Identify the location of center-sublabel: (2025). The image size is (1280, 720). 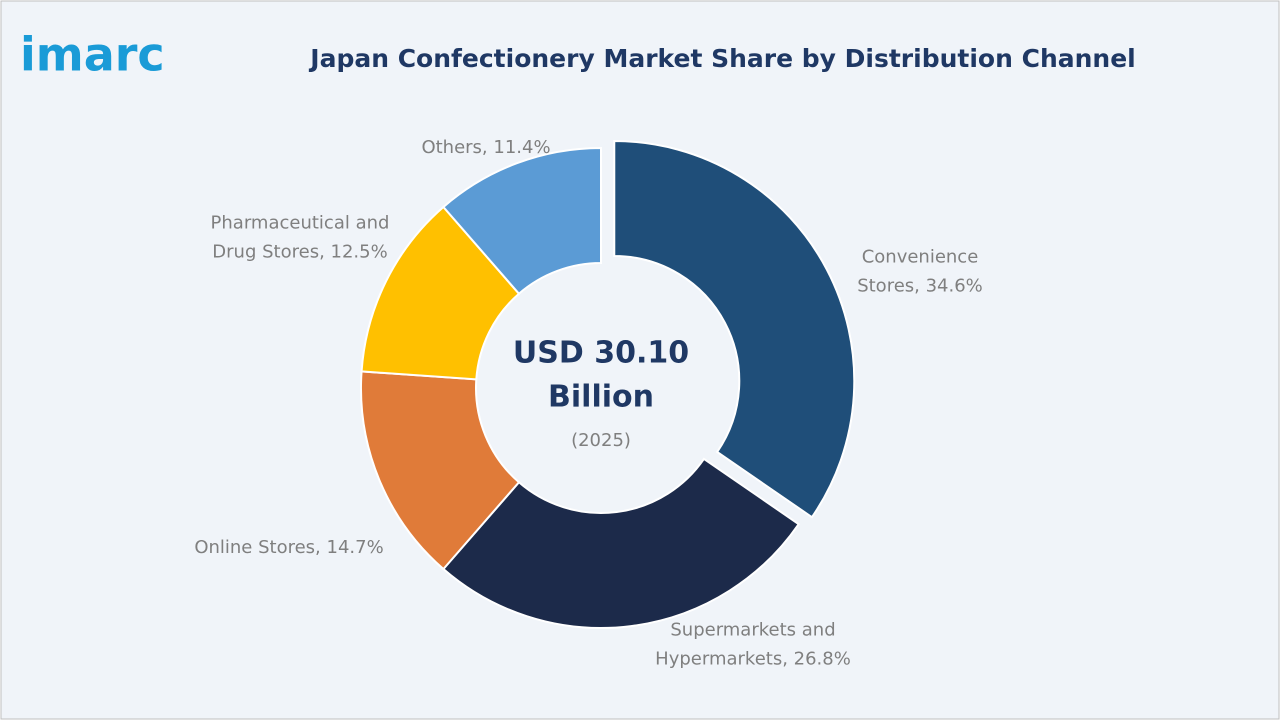
(601, 440).